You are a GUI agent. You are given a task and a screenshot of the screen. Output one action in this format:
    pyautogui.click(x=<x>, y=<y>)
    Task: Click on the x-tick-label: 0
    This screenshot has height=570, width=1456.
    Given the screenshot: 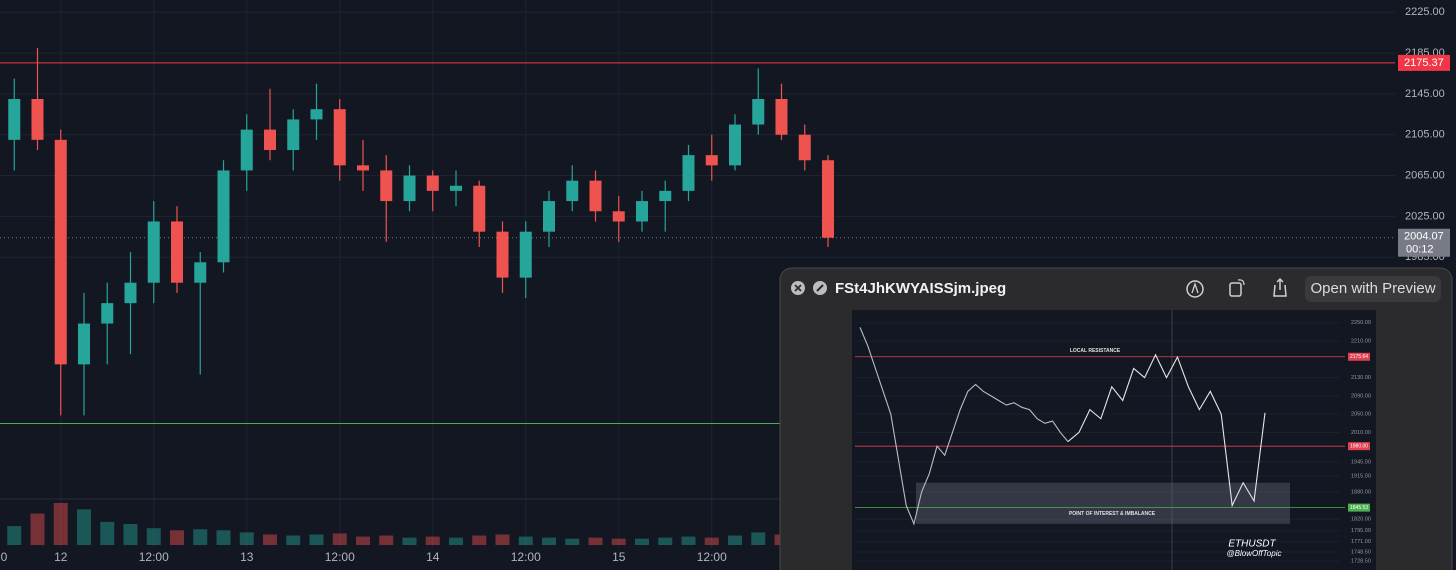 What is the action you would take?
    pyautogui.click(x=4, y=557)
    